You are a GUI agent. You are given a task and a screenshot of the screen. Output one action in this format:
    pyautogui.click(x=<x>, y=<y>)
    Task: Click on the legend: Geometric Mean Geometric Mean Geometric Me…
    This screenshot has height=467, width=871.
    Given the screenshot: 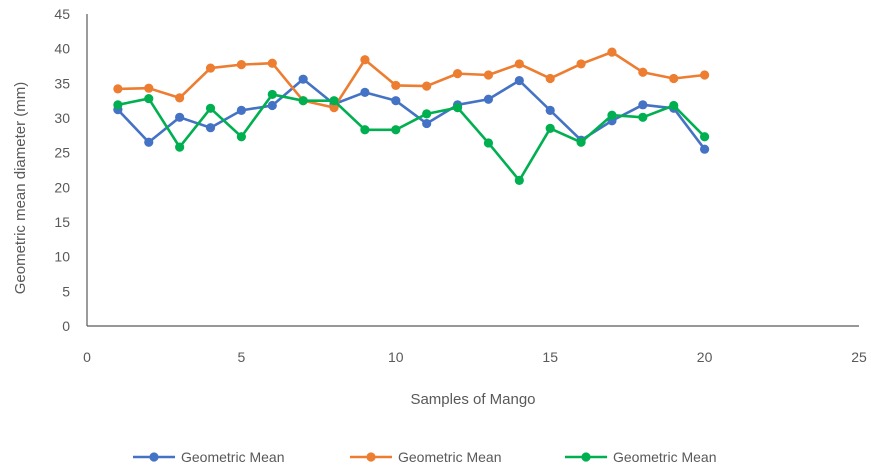 What is the action you would take?
    pyautogui.click(x=424, y=457)
    